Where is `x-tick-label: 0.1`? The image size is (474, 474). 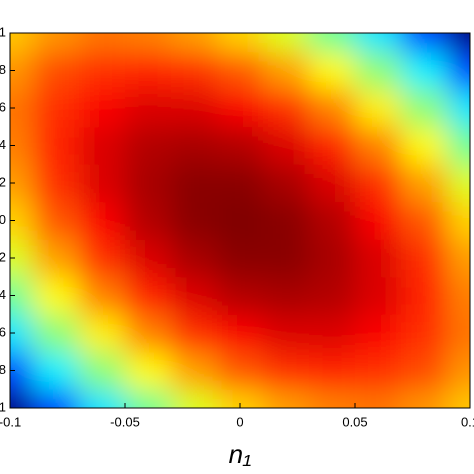 x-tick-label: 0.1 is located at coordinates (467, 421).